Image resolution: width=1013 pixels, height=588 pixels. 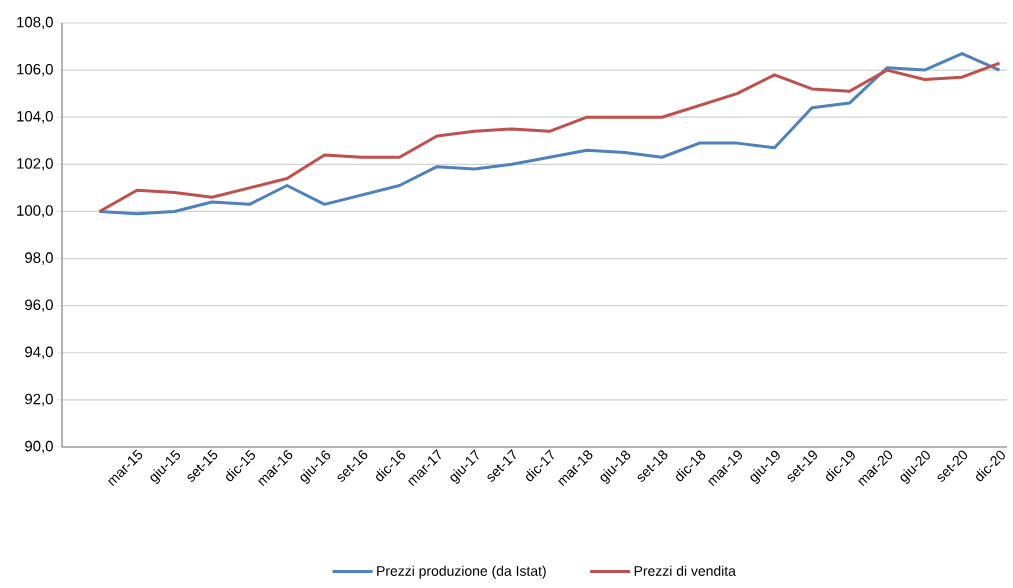 I want to click on legend-label: Prezzi di vendita, so click(x=685, y=570).